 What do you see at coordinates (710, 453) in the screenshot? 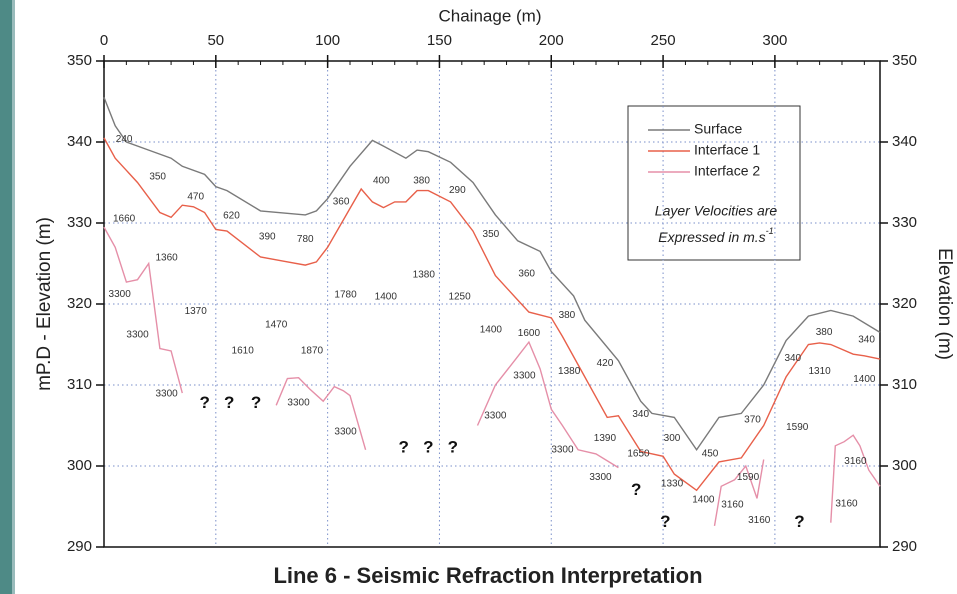
I see `annotation: 450` at bounding box center [710, 453].